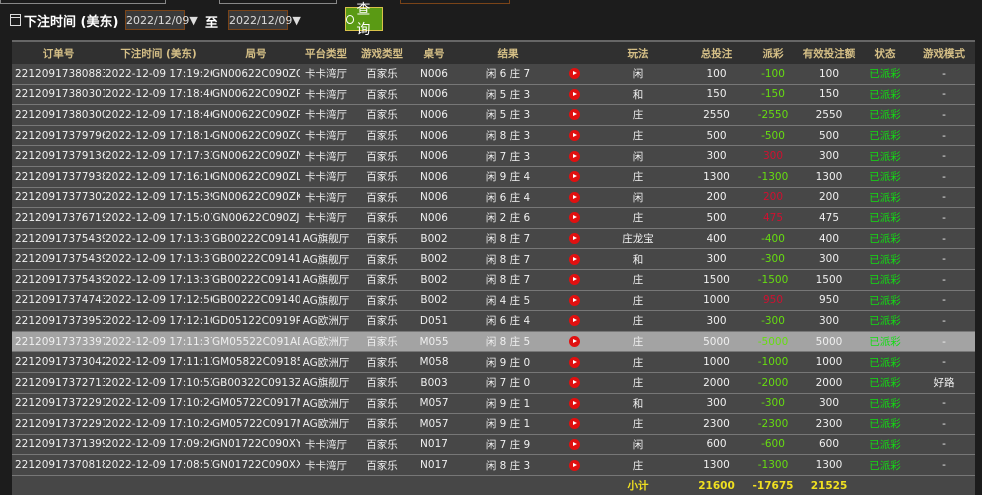 Image resolution: width=982 pixels, height=495 pixels. I want to click on cell-payout: -300, so click(773, 404).